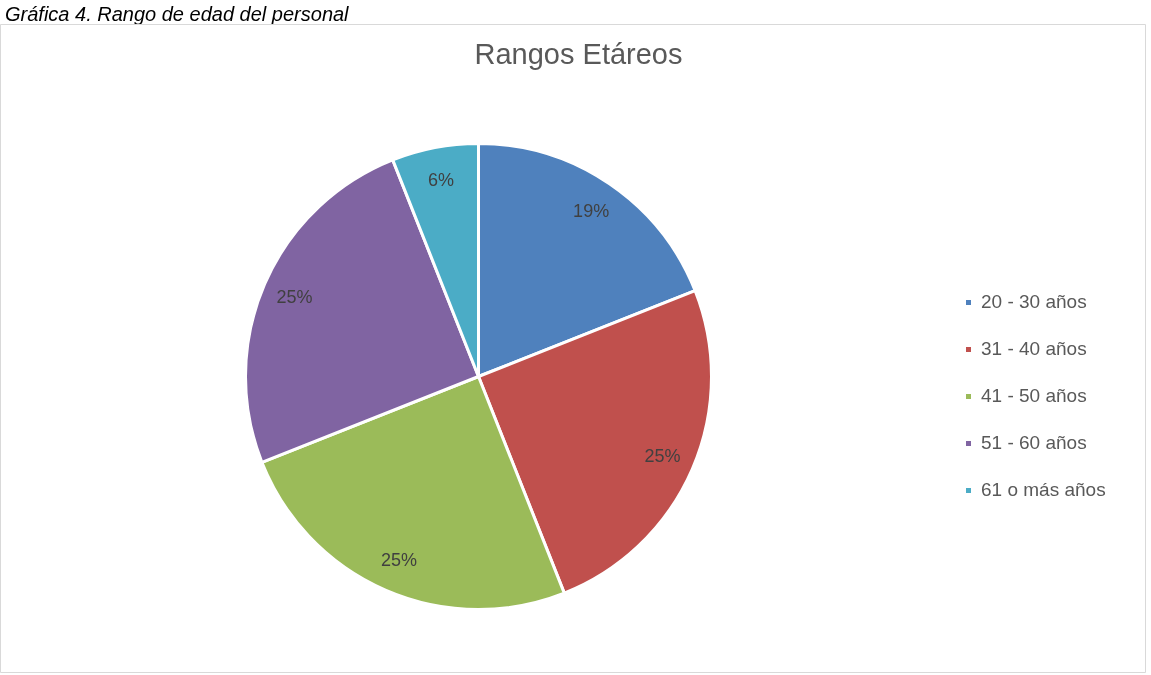 This screenshot has height=675, width=1151. I want to click on data-label: 6%, so click(440, 179).